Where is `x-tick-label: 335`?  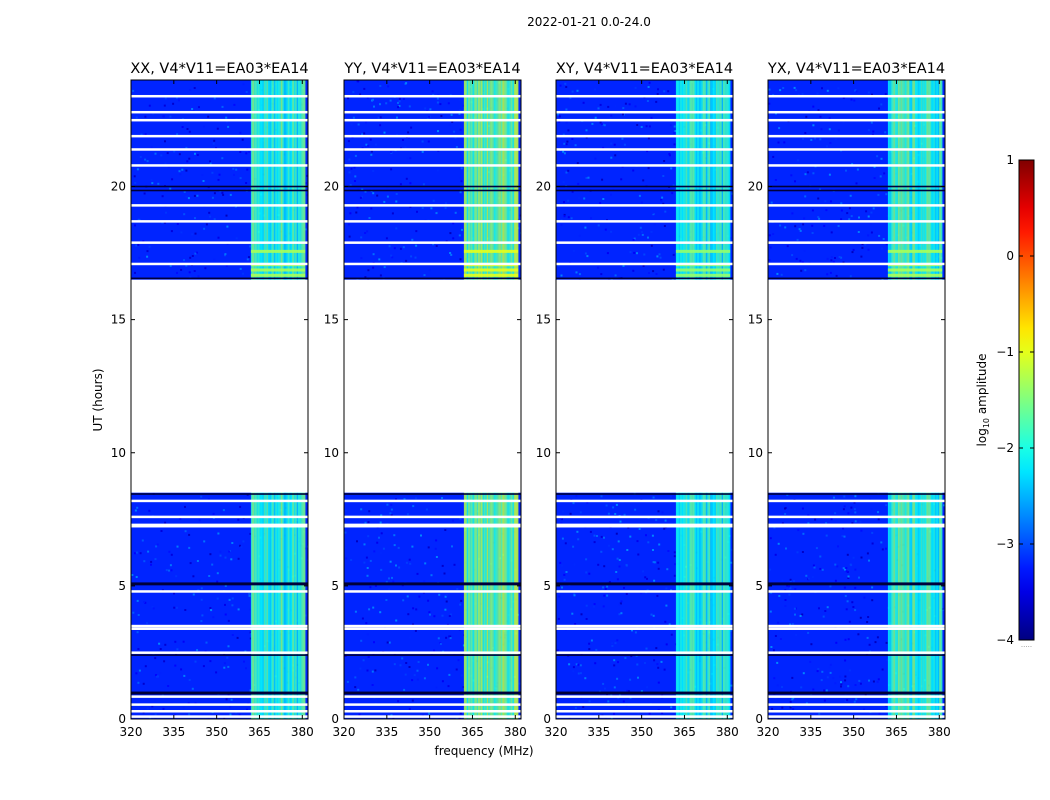
x-tick-label: 335 is located at coordinates (598, 732).